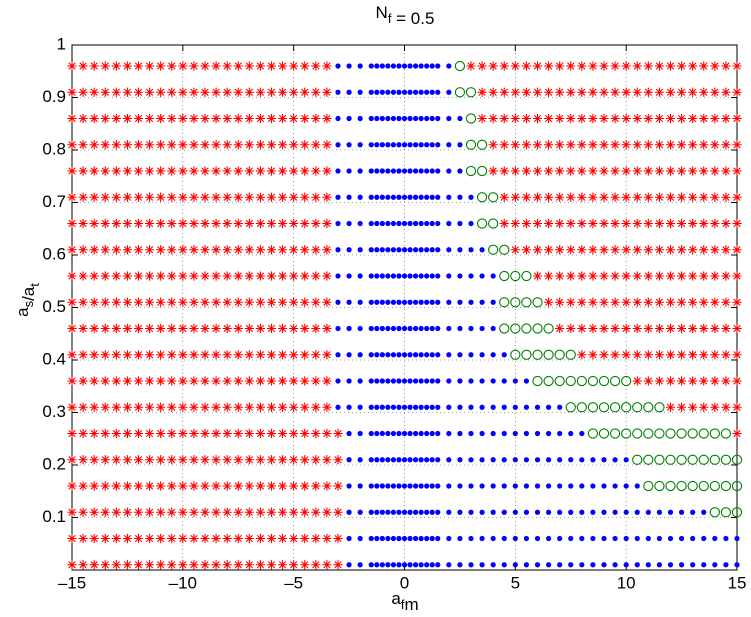 The height and width of the screenshot is (617, 751). I want to click on y-tick-label: 0.1, so click(54, 516).